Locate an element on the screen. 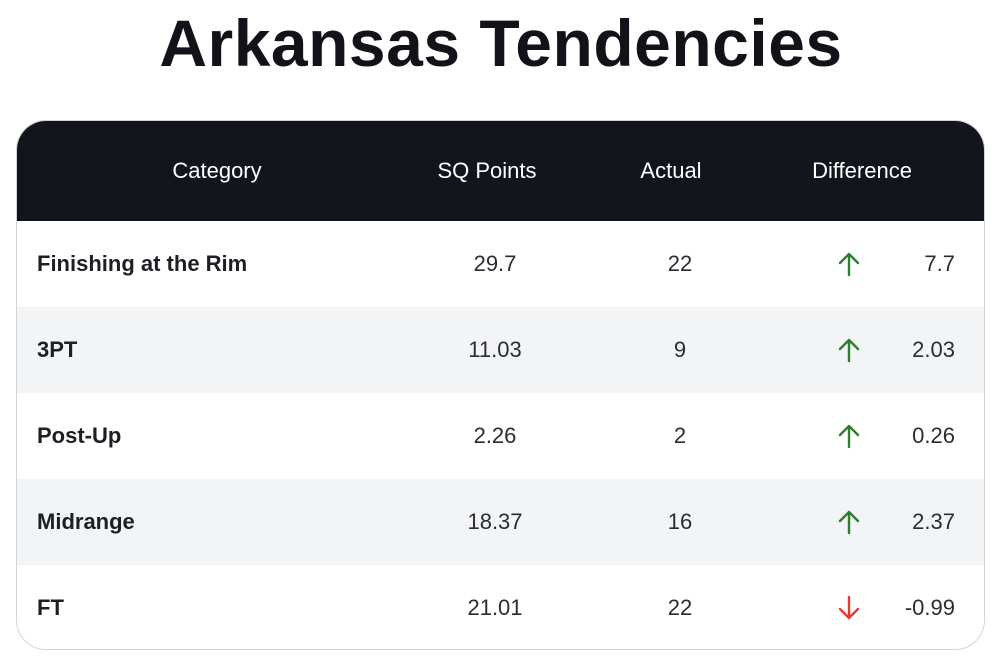  difference-cell: 2.03 is located at coordinates (933, 349).